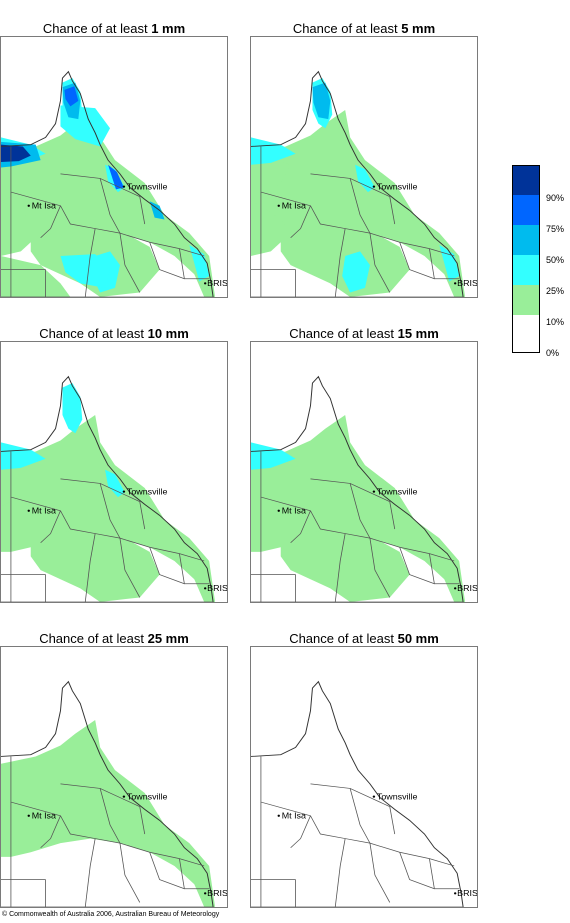 This screenshot has width=570, height=923. What do you see at coordinates (114, 28) in the screenshot?
I see `panel-title: Chance of at least 1 mm` at bounding box center [114, 28].